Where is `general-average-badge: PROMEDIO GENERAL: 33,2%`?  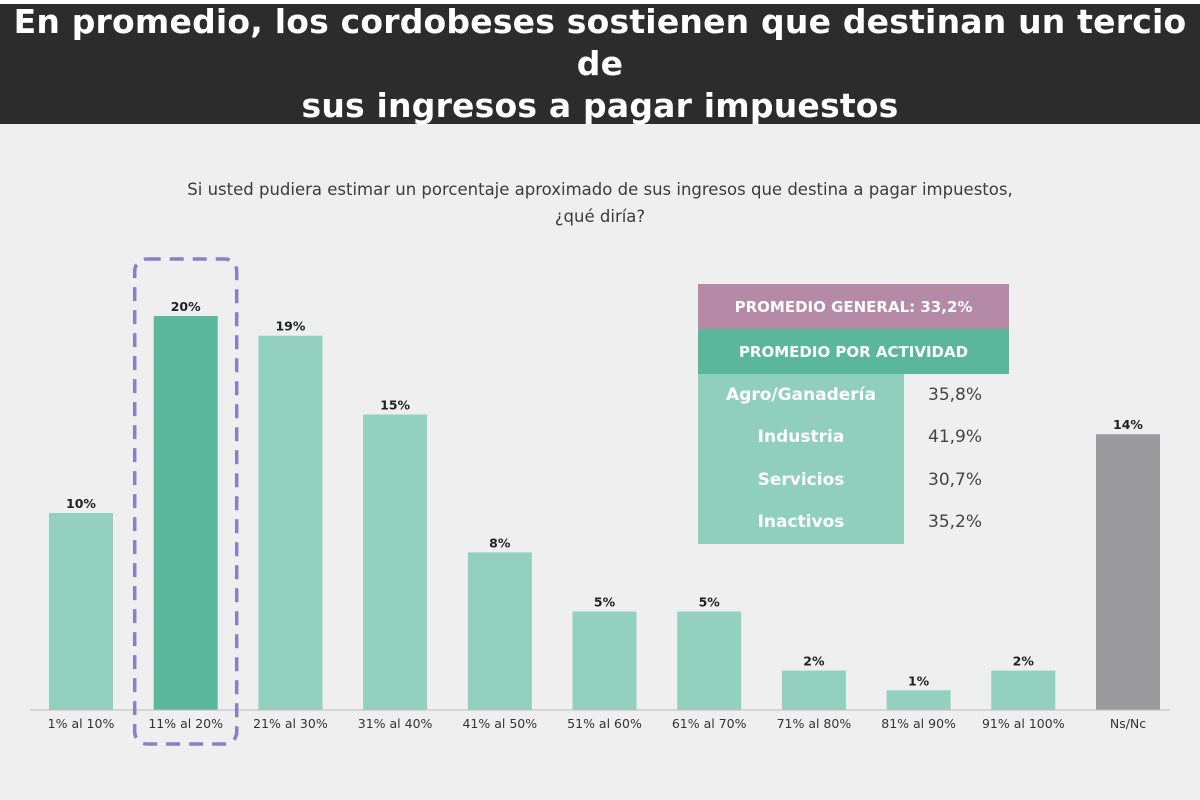
general-average-badge: PROMEDIO GENERAL: 33,2% is located at coordinates (853, 306).